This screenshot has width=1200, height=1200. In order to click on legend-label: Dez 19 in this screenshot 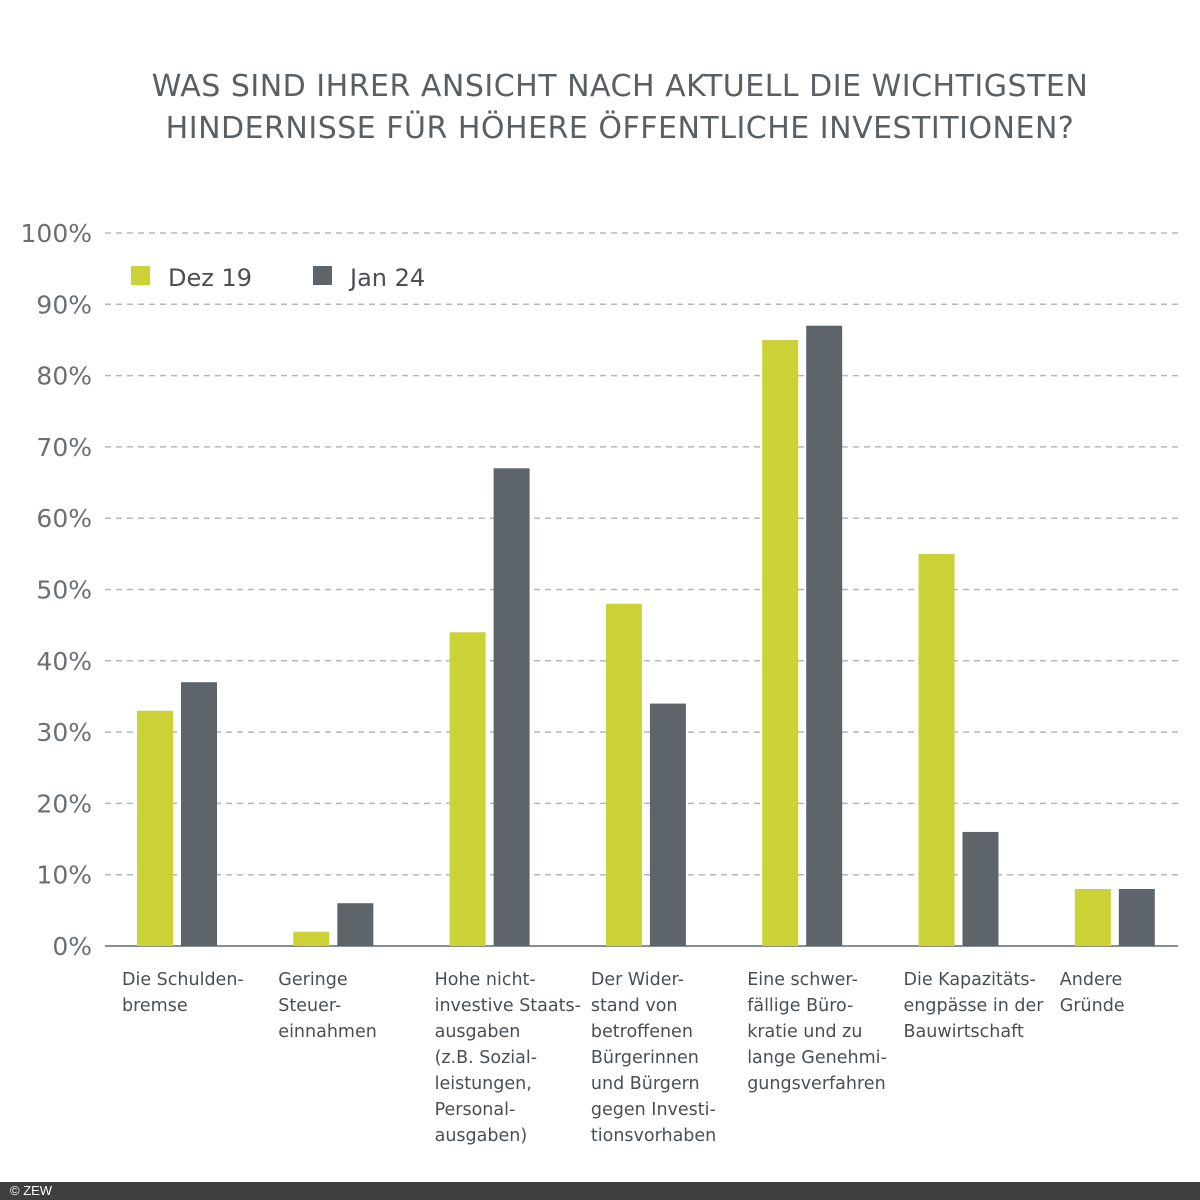, I will do `click(210, 278)`.